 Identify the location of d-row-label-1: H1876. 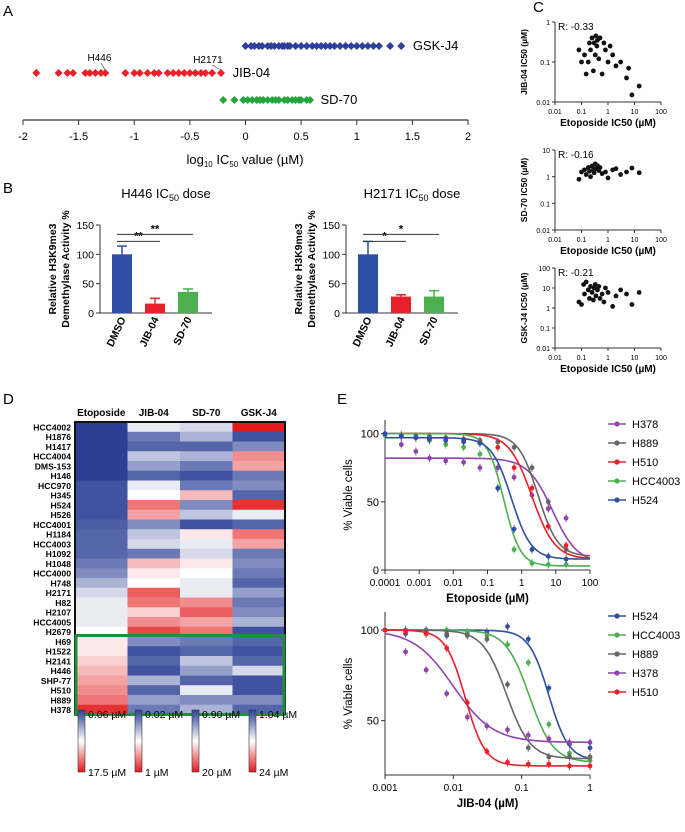
(59, 437).